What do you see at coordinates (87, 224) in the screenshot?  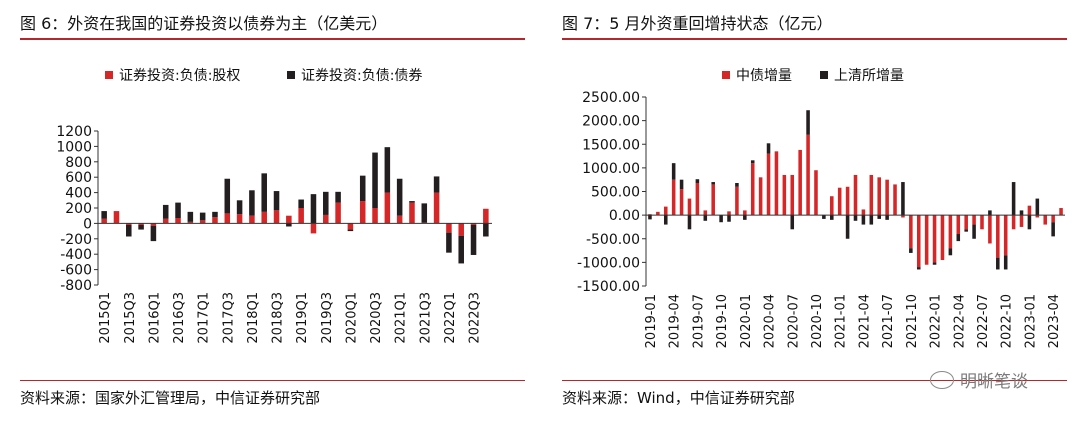 I see `y-tick-label: 0` at bounding box center [87, 224].